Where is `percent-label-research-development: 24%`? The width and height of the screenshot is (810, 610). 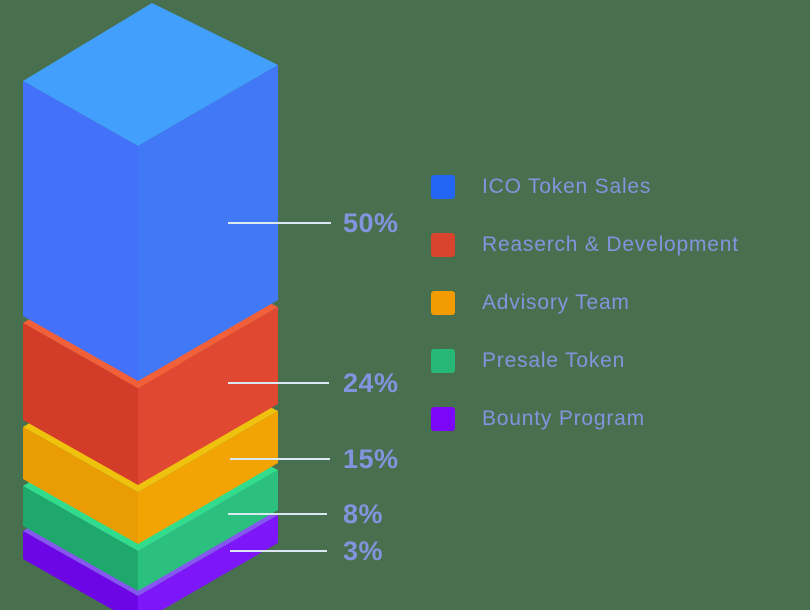 percent-label-research-development: 24% is located at coordinates (371, 383).